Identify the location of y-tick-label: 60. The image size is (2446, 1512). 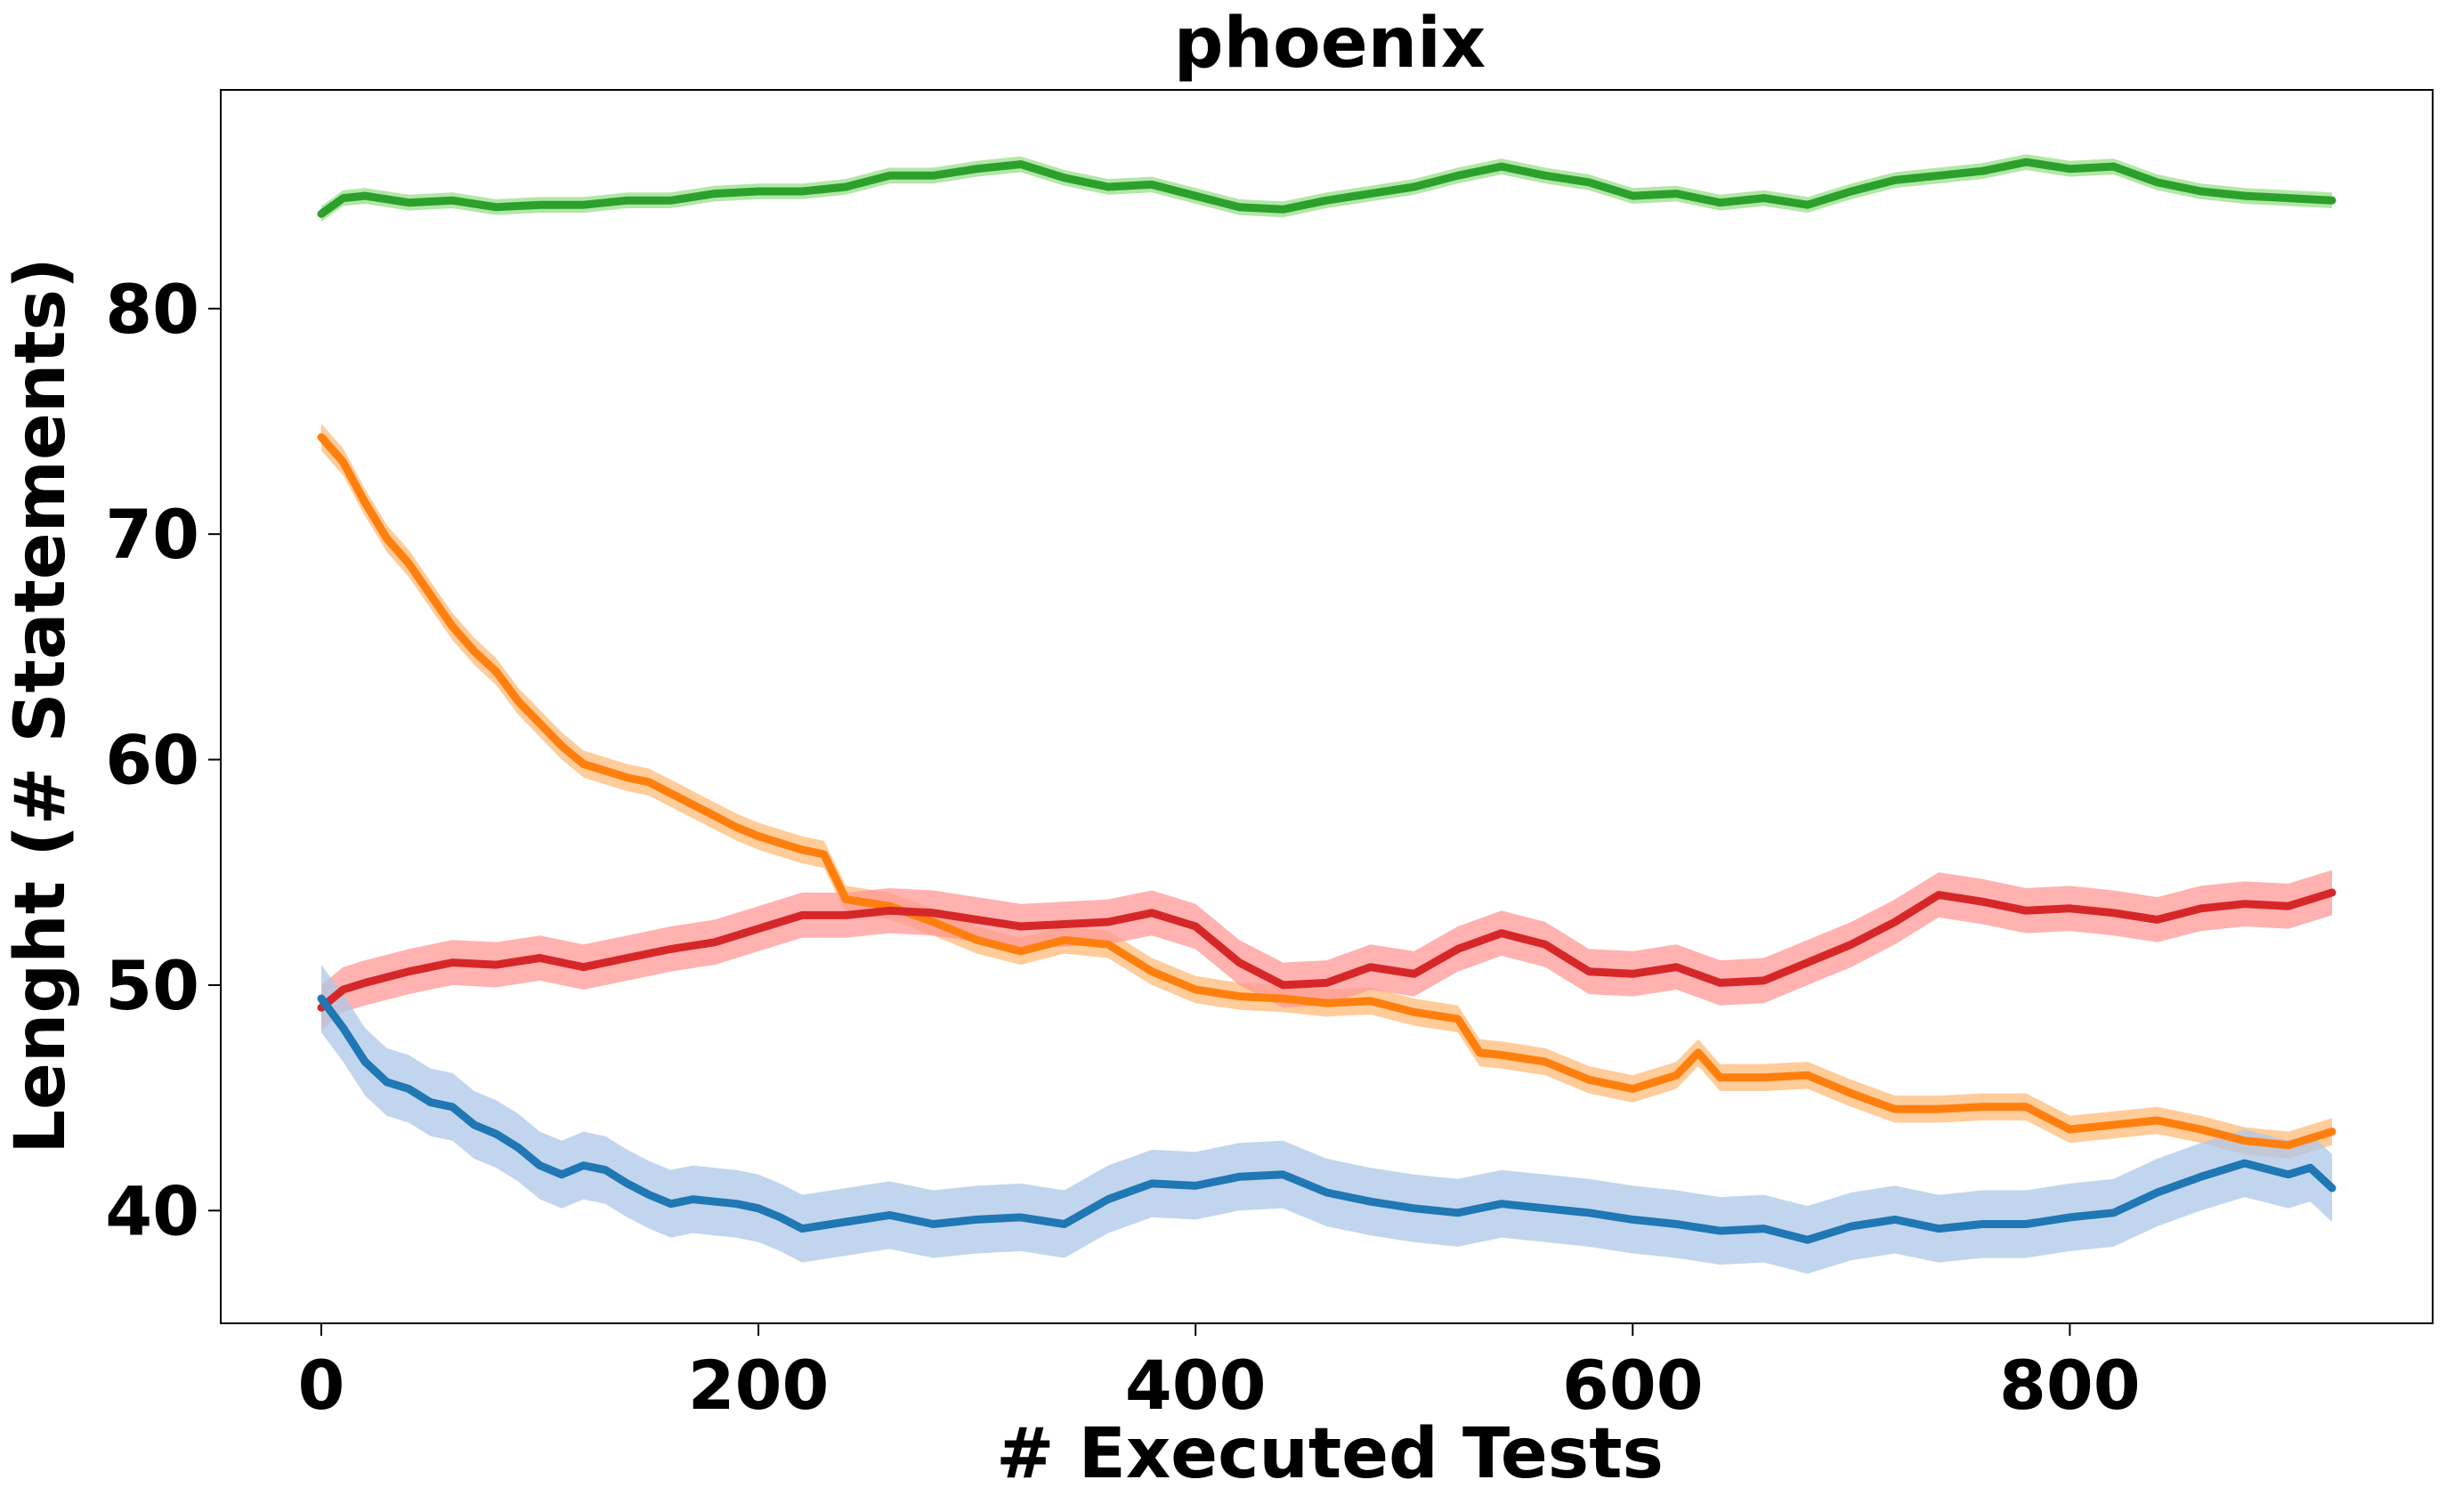
(152, 760).